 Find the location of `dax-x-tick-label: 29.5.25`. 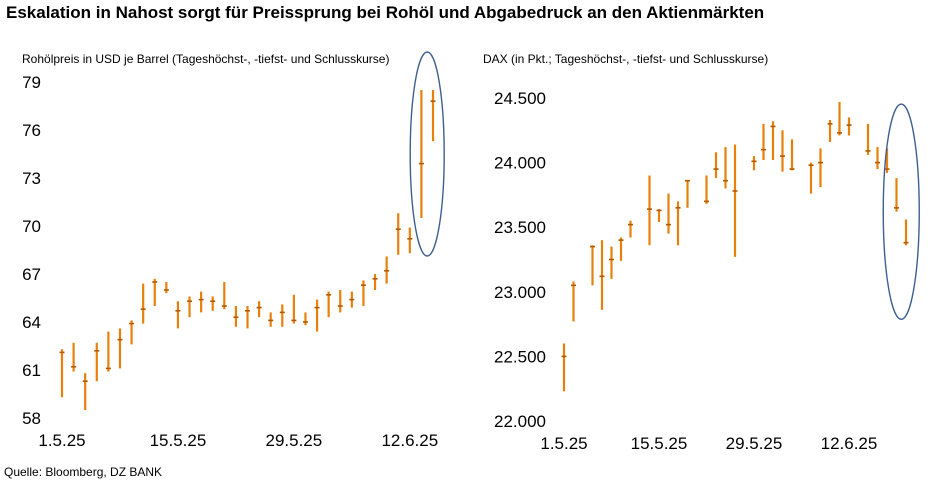

dax-x-tick-label: 29.5.25 is located at coordinates (754, 443).